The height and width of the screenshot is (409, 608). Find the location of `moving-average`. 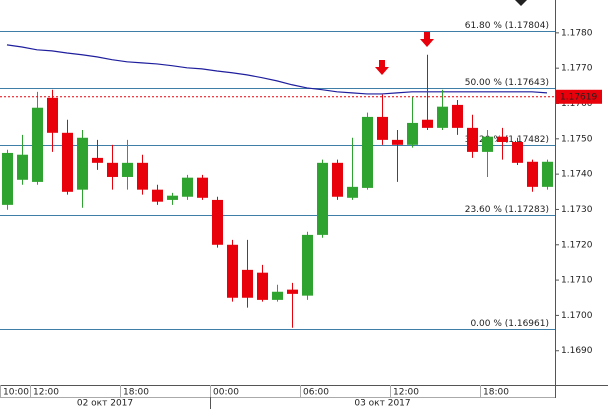

moving-average is located at coordinates (277, 69).